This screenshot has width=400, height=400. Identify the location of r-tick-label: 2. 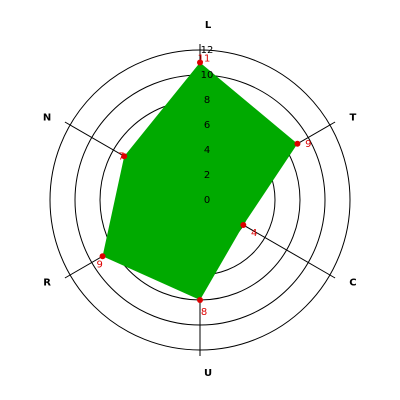
(207, 175).